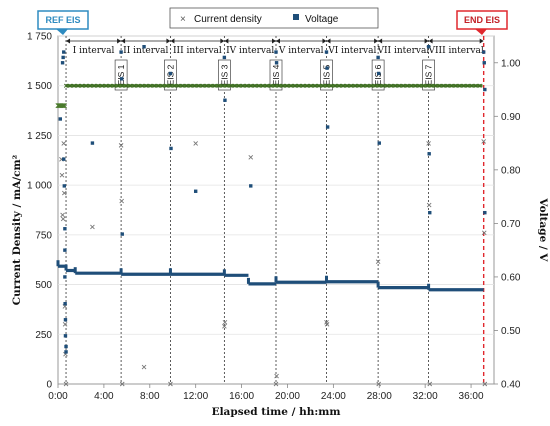 This screenshot has width=550, height=426. What do you see at coordinates (425, 396) in the screenshot?
I see `x-tick-label: 32:00` at bounding box center [425, 396].